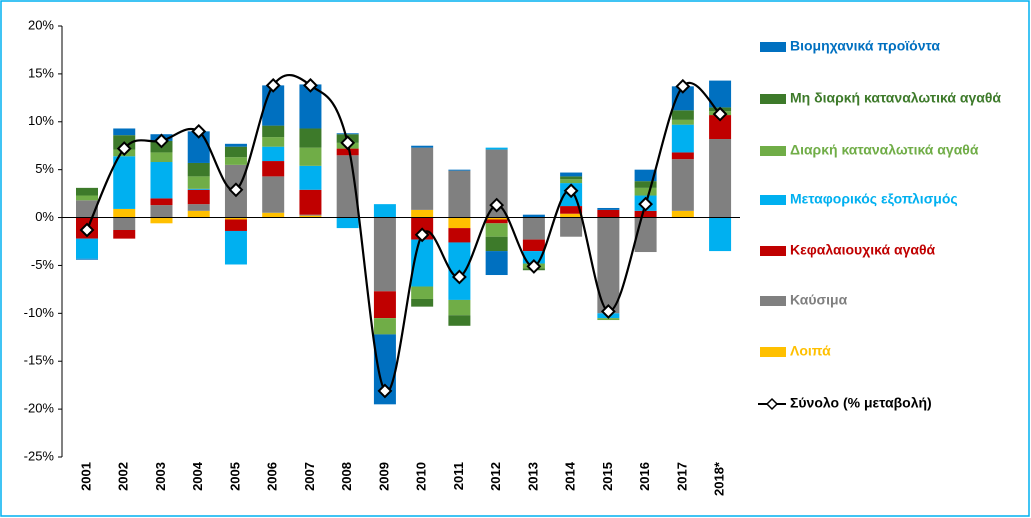 Image resolution: width=1031 pixels, height=518 pixels. What do you see at coordinates (41, 72) in the screenshot?
I see `y-tick-label: 15%` at bounding box center [41, 72].